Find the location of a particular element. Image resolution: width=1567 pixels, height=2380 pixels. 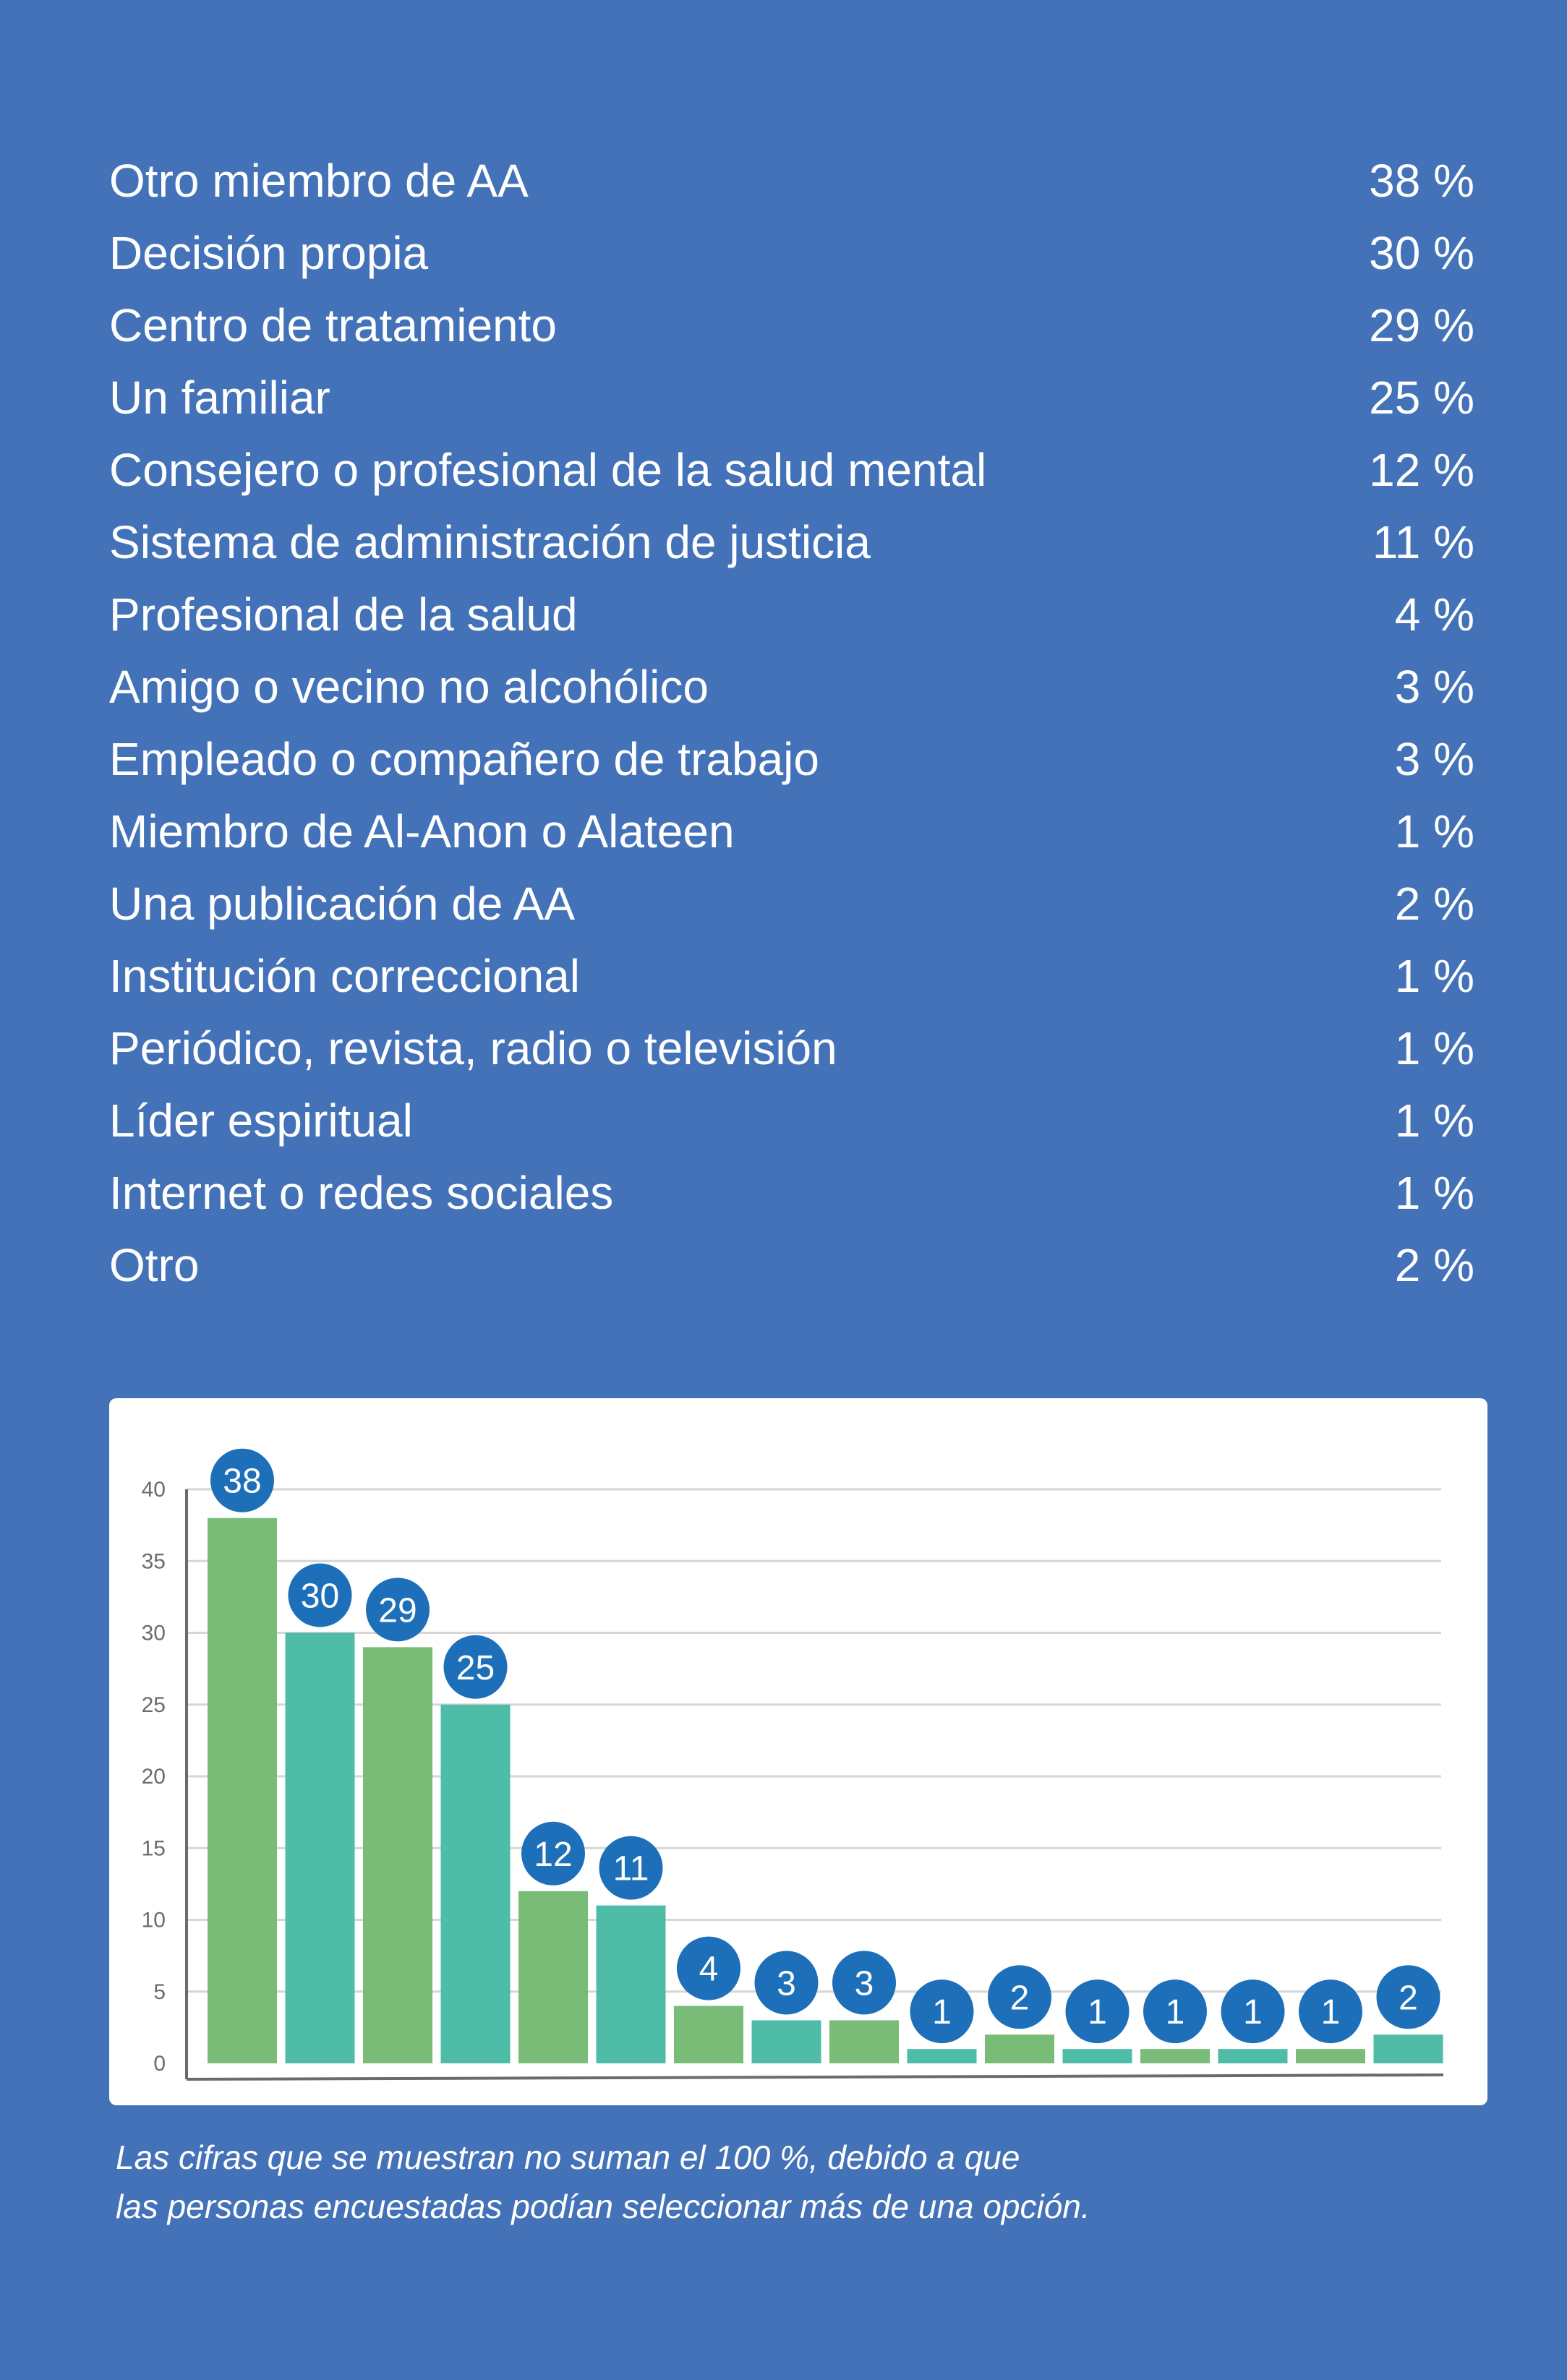

y-tick-label: 40 is located at coordinates (154, 1490).